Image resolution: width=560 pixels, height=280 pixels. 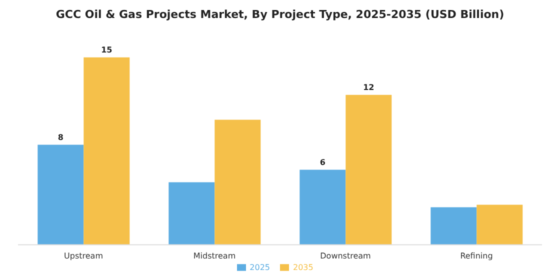 I want to click on data-label: 12, so click(x=368, y=87).